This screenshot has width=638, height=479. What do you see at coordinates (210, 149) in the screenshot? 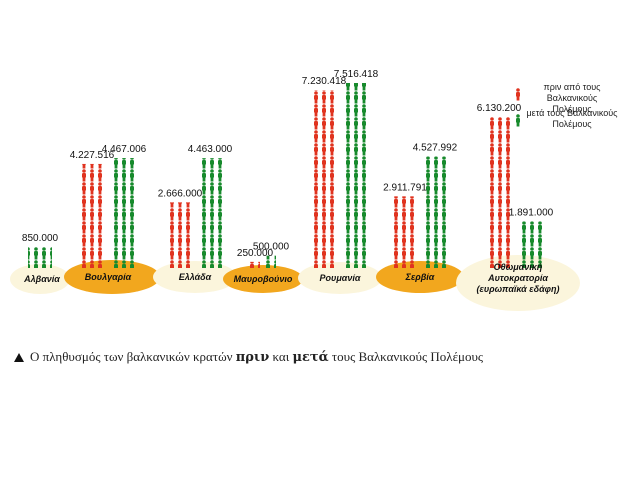
I see `value-label: 4.463.000` at bounding box center [210, 149].